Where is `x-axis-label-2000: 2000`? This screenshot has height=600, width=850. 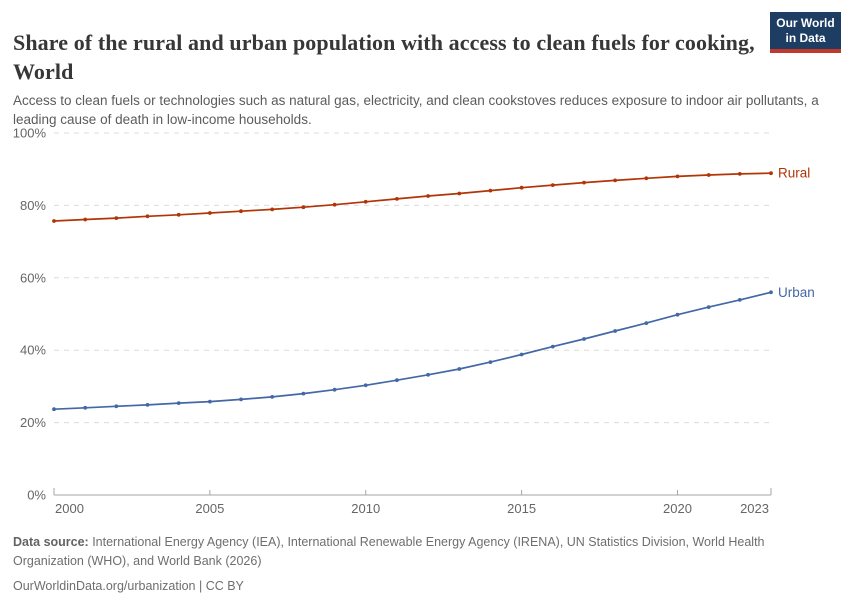 x-axis-label-2000: 2000 is located at coordinates (69, 508).